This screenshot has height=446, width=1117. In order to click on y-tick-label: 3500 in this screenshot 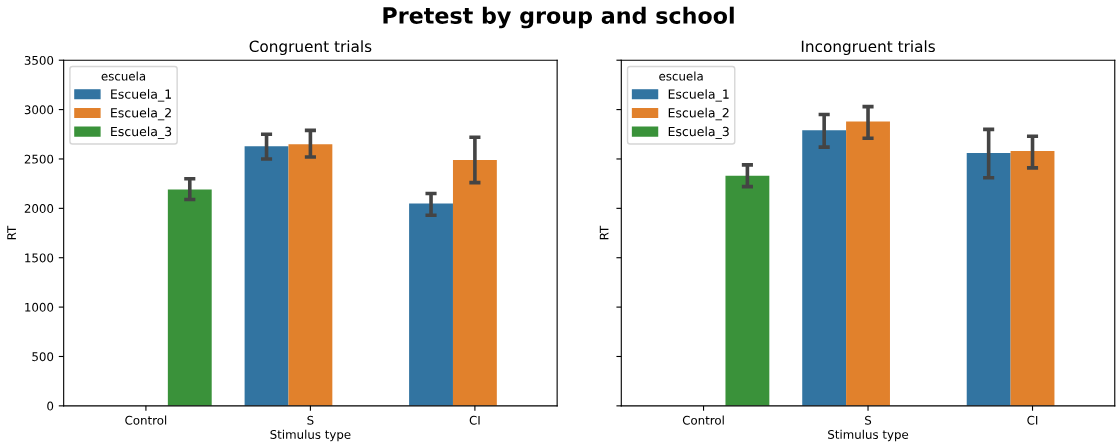, I will do `click(39, 60)`.